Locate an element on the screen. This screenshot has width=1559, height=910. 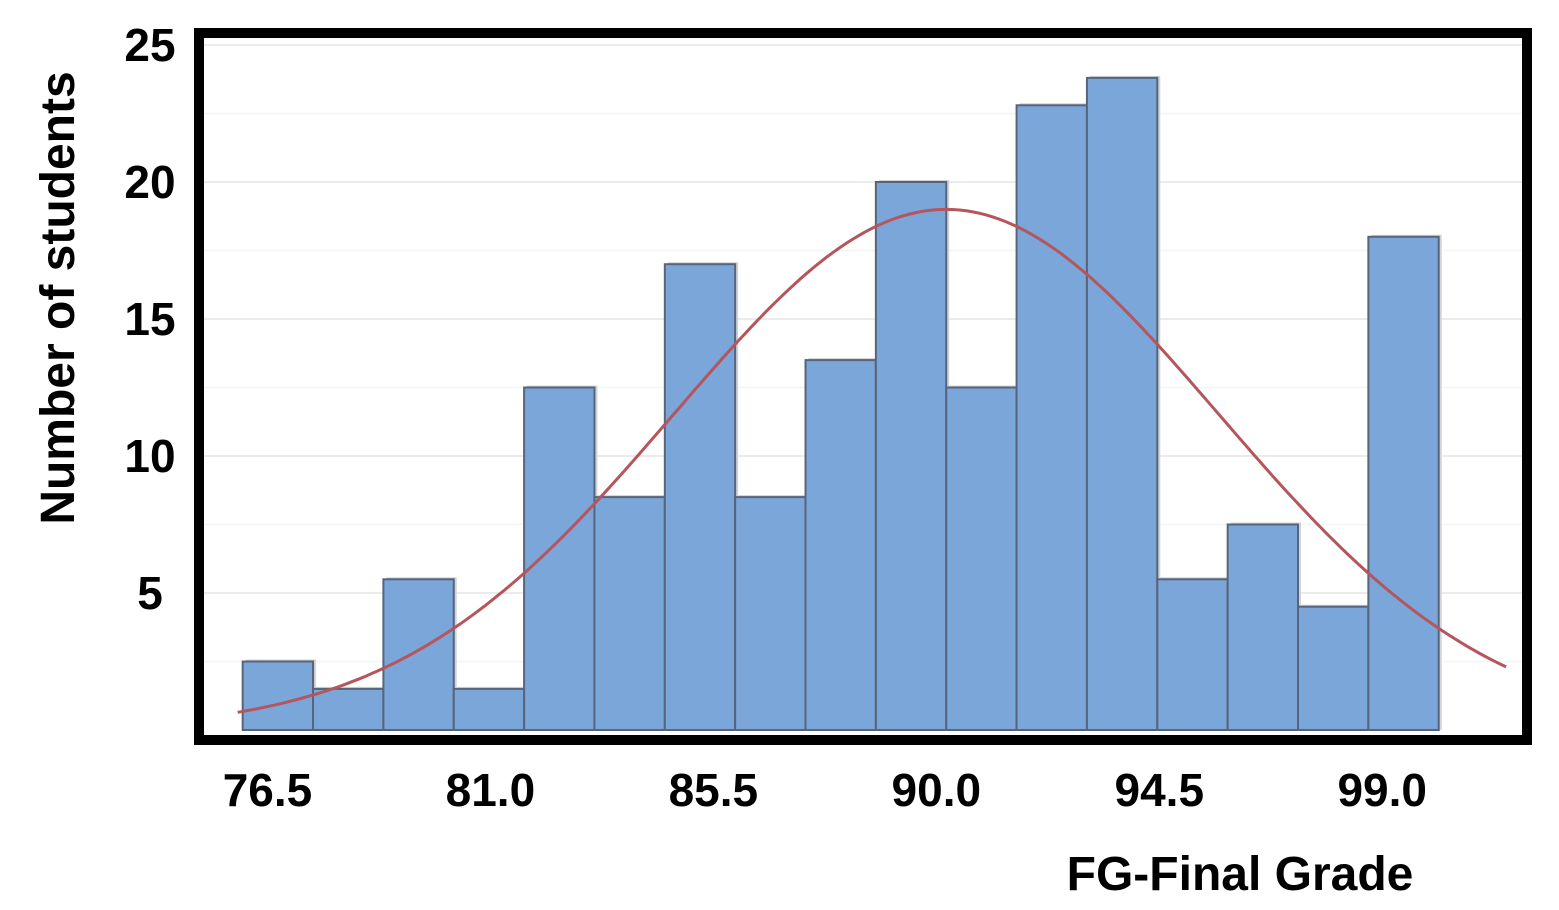
y-tick-label-4: 25 is located at coordinates (149, 45).